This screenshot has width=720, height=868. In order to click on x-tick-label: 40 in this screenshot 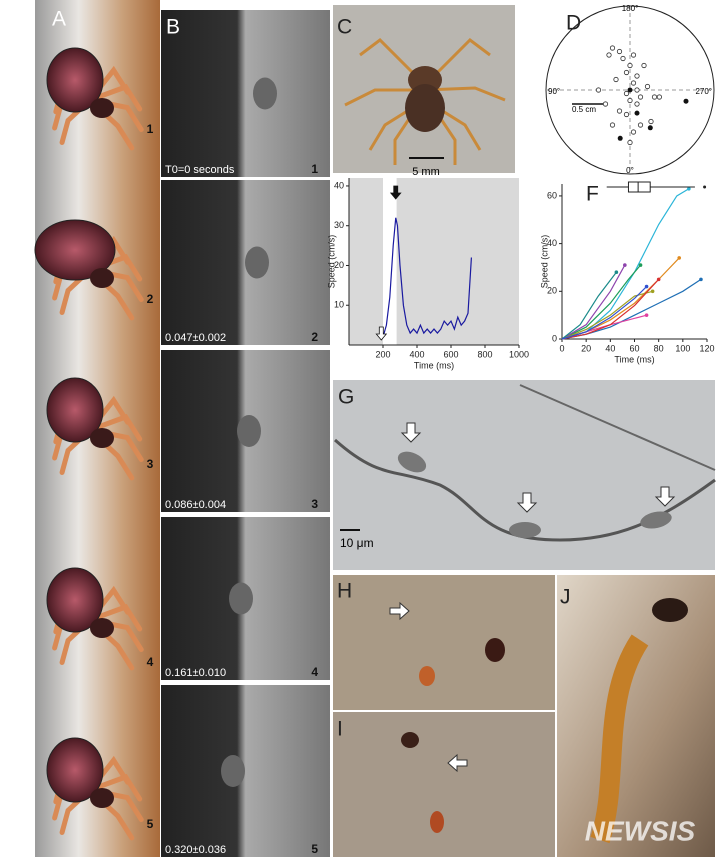, I will do `click(610, 348)`.